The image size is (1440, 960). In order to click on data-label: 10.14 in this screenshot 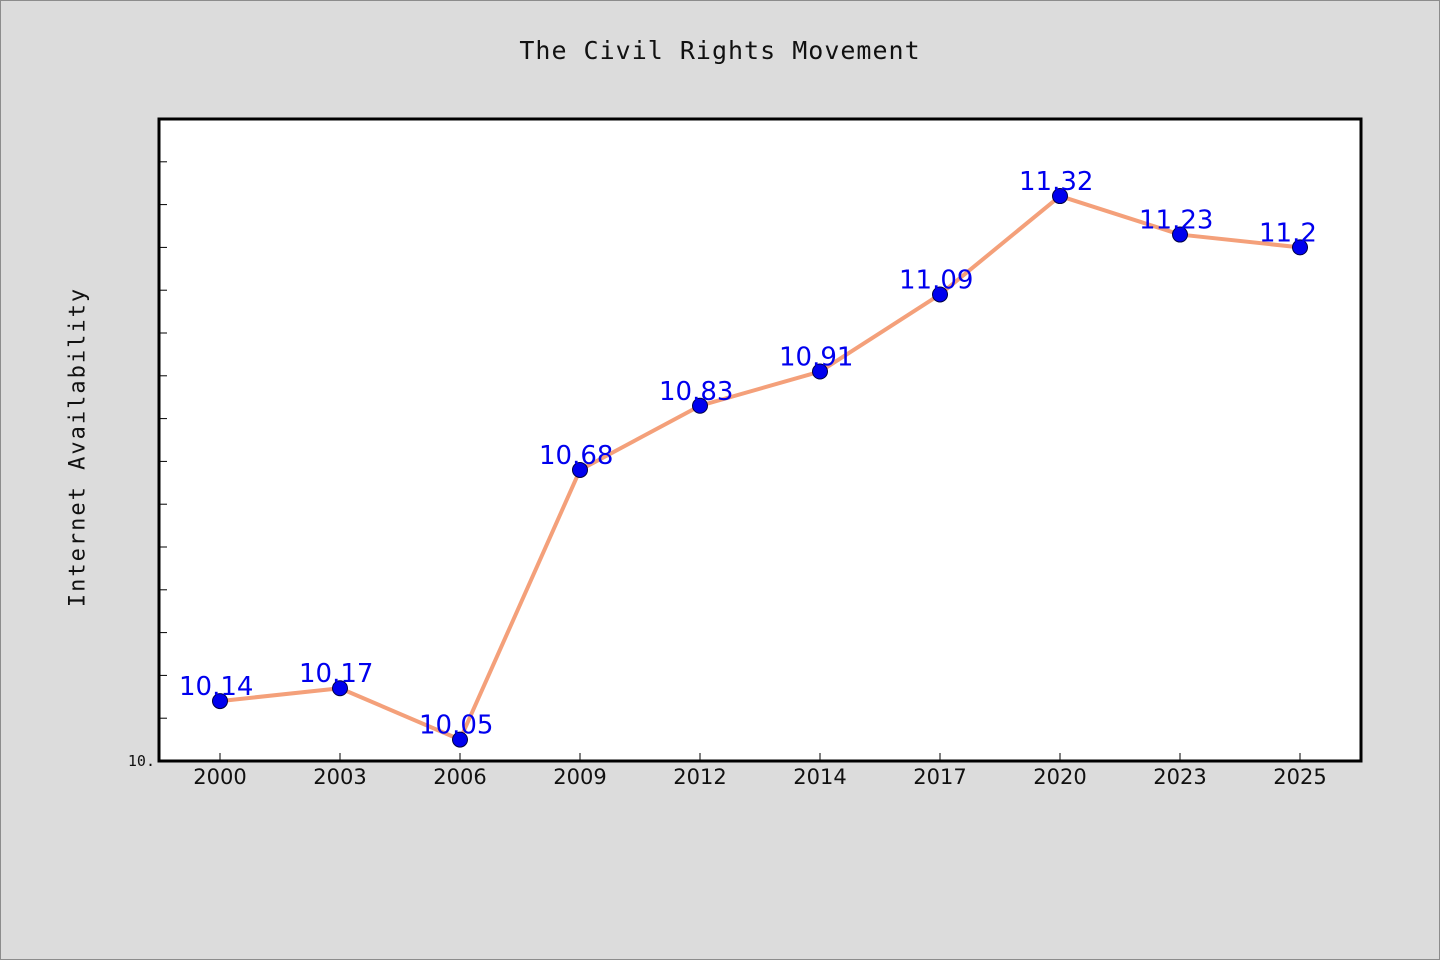, I will do `click(216, 687)`.